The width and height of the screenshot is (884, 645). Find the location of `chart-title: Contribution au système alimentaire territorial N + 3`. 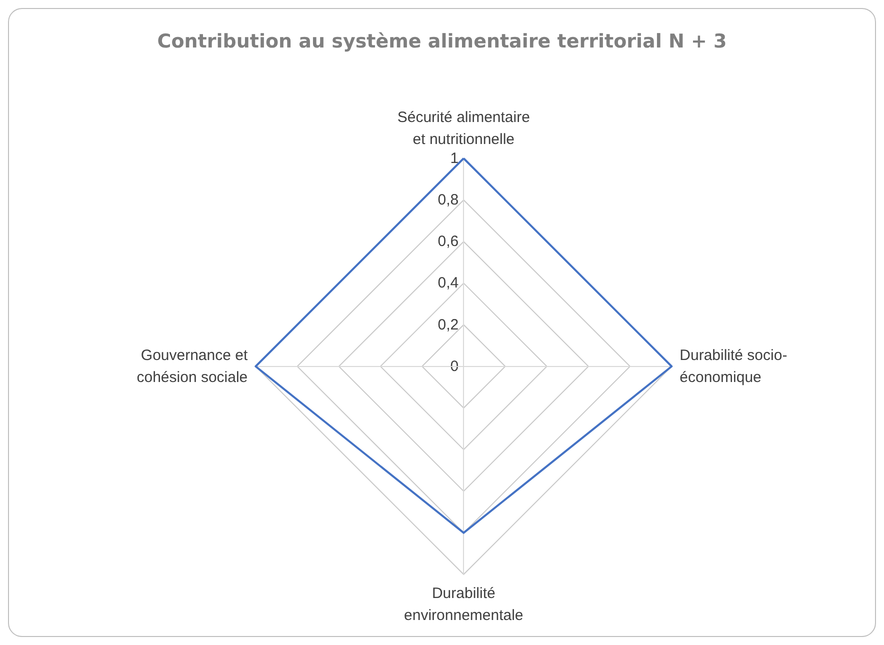

chart-title: Contribution au système alimentaire territorial N + 3 is located at coordinates (442, 41).